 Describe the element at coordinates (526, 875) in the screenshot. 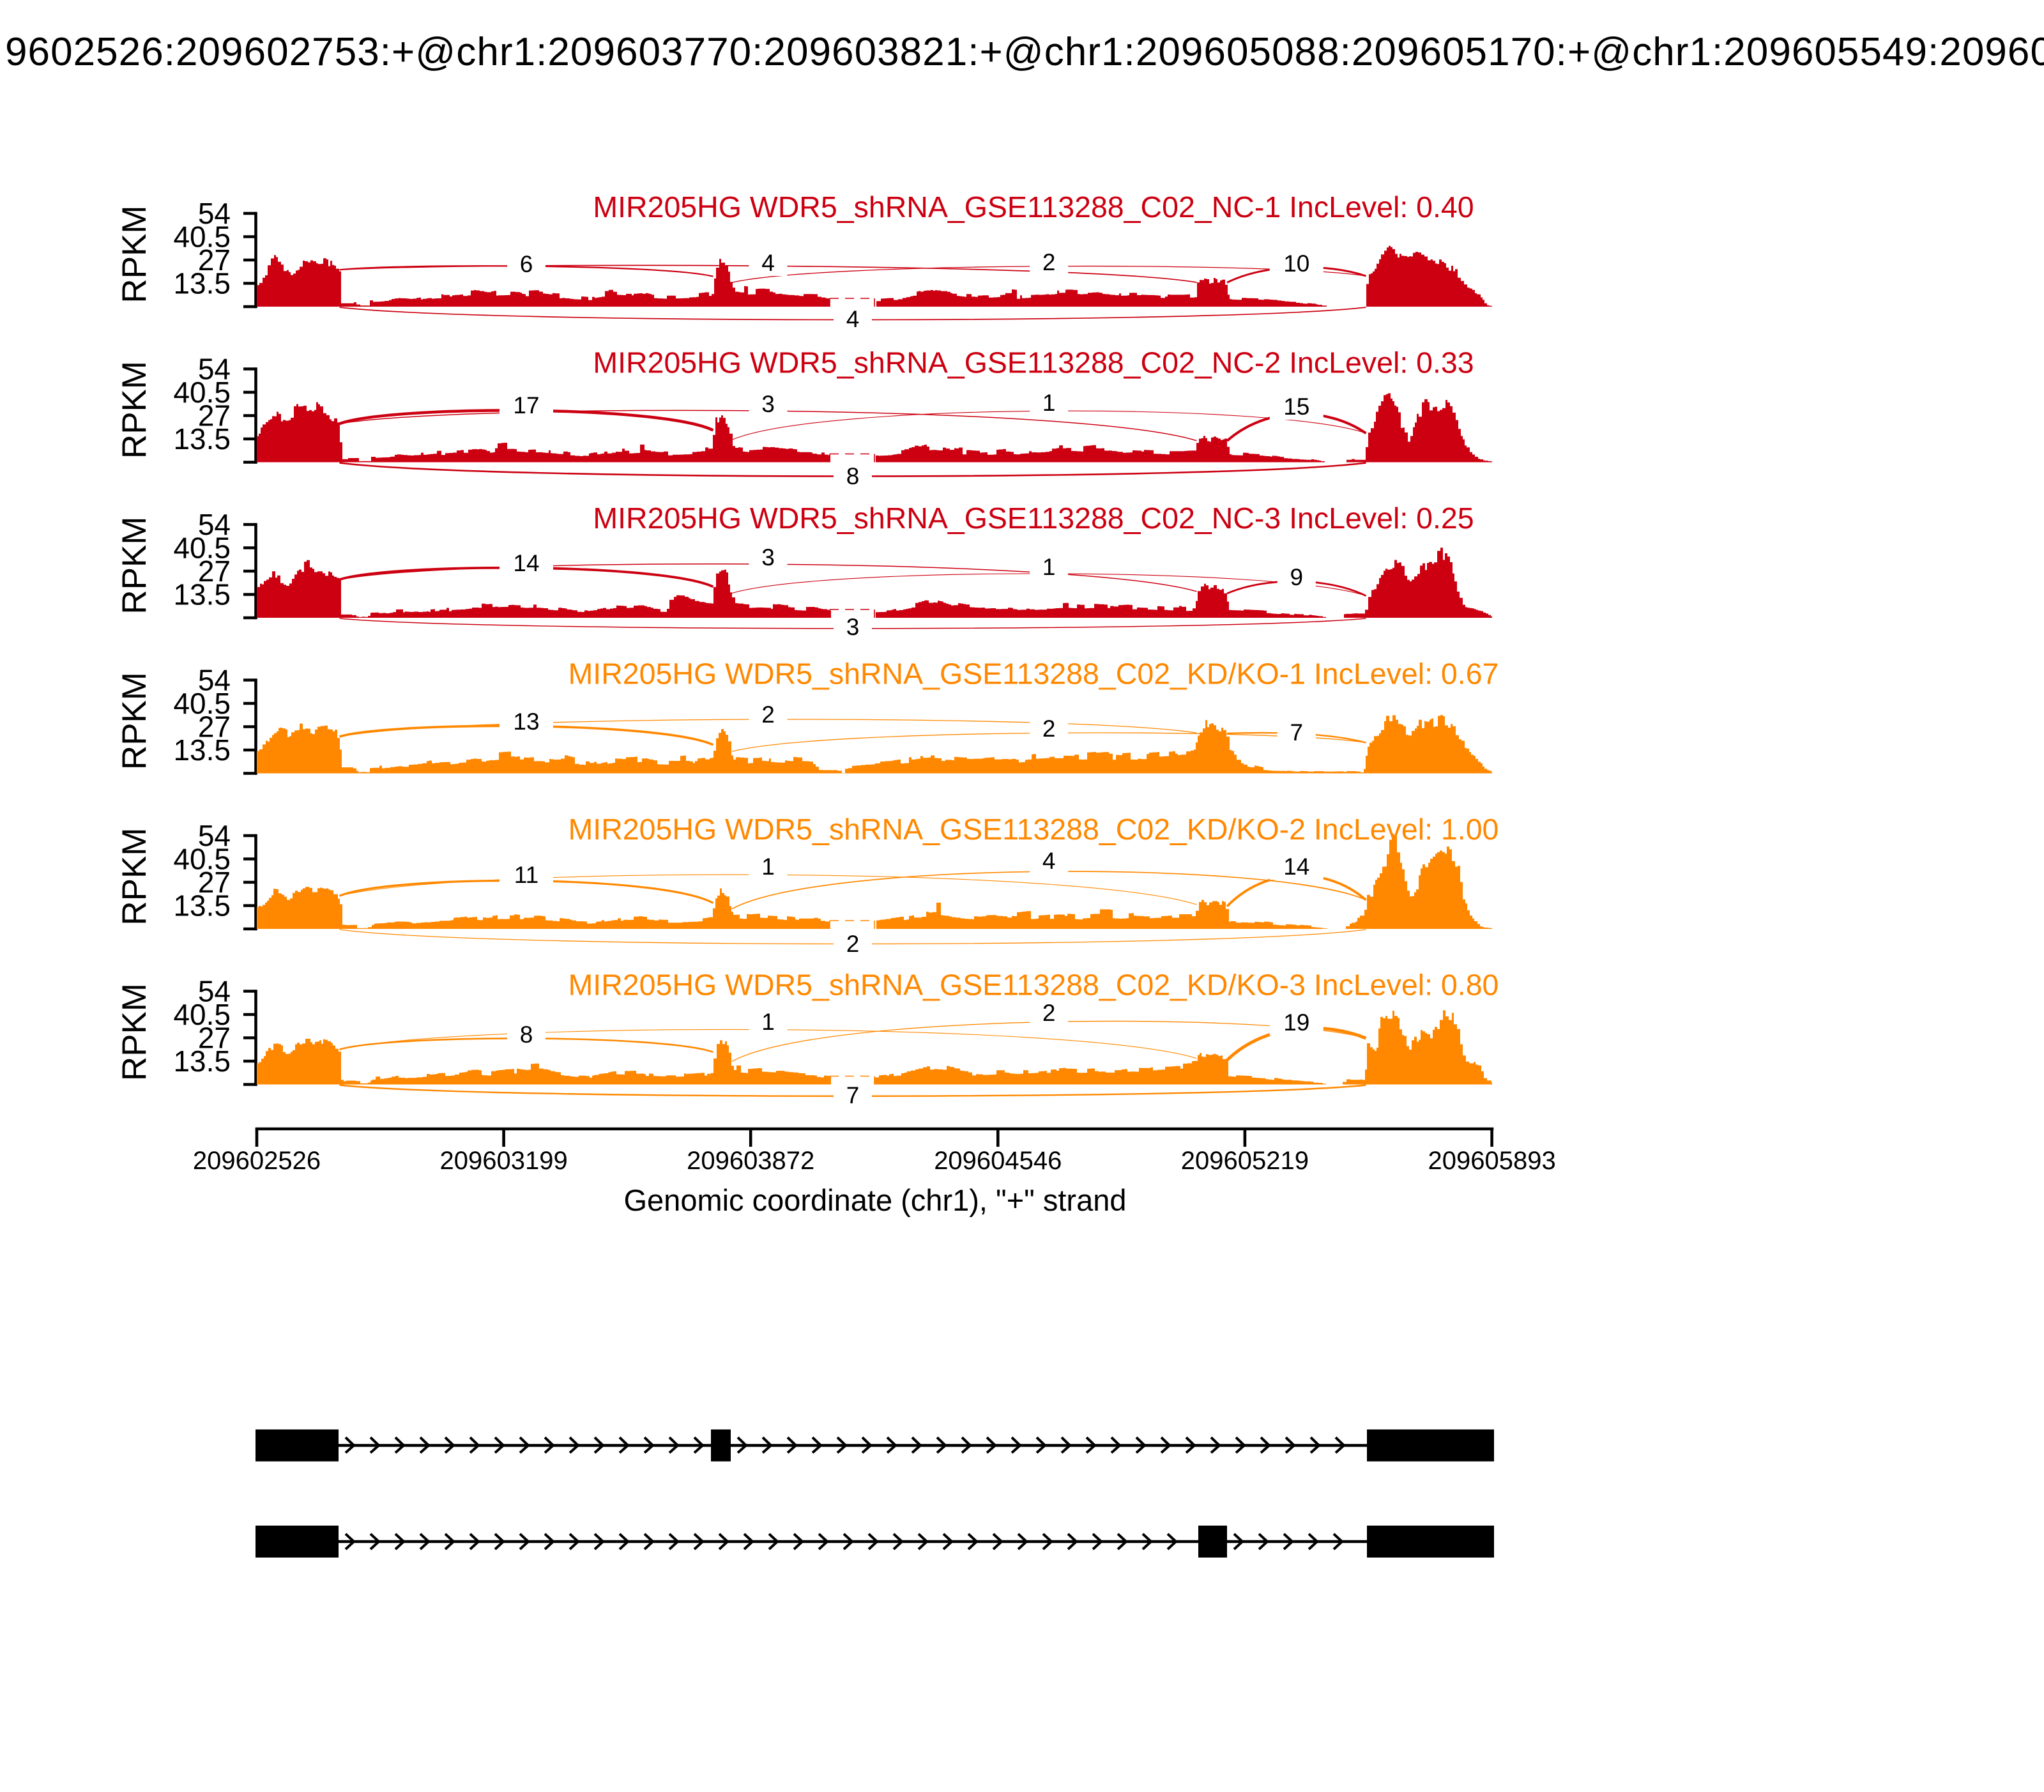

I see `svg-text: 11` at that location.